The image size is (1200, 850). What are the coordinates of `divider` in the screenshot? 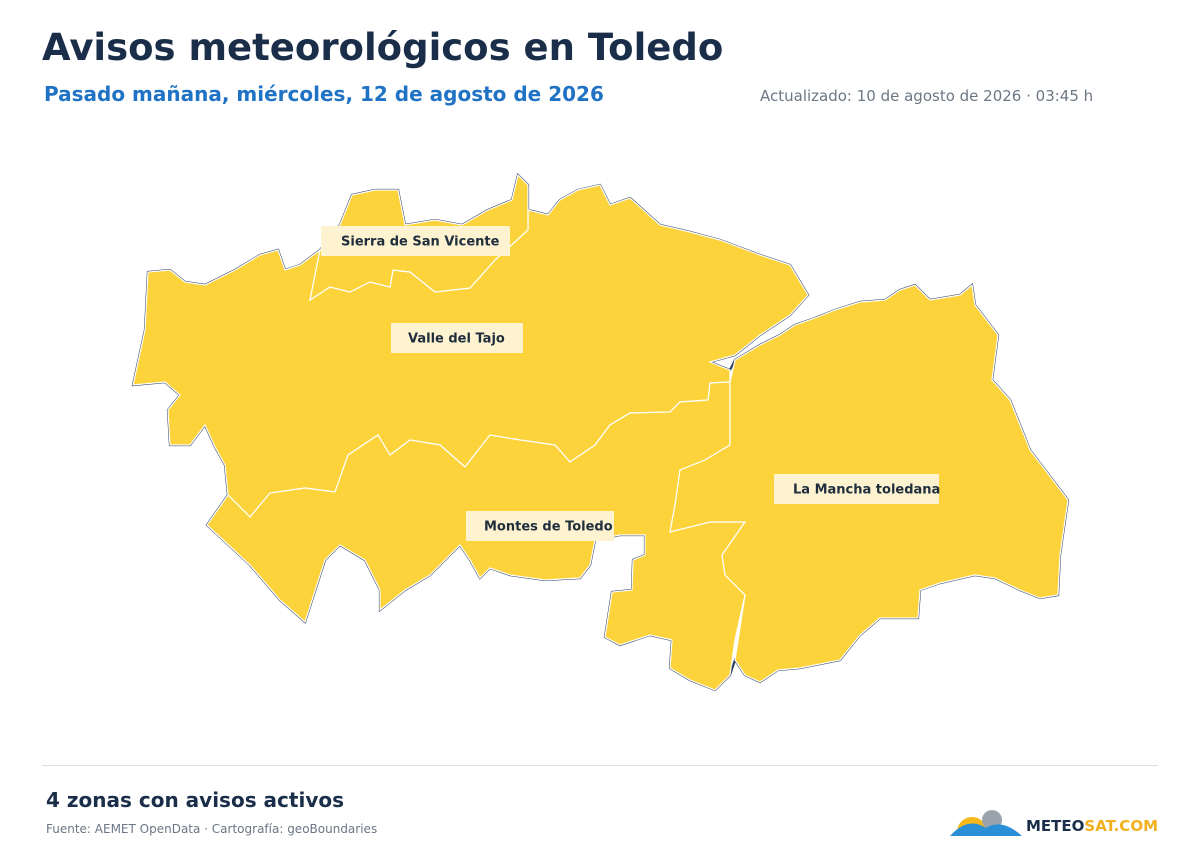 It's located at (600, 765).